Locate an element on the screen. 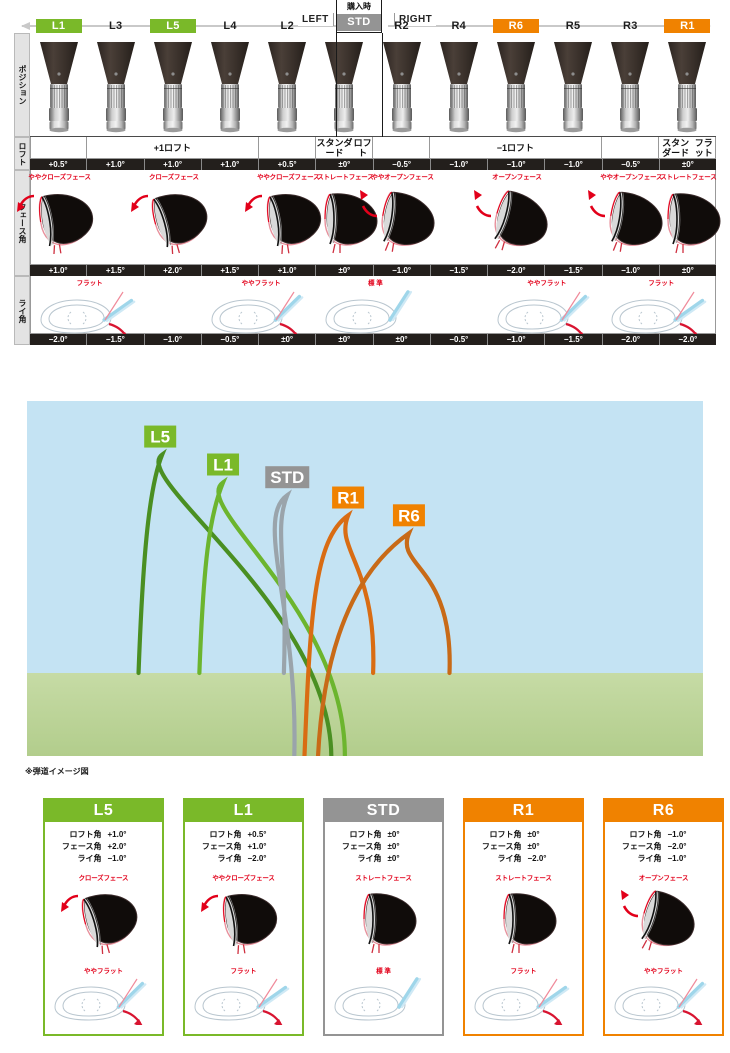  spec-line: ロフト角 +1.0° is located at coordinates (104, 835).